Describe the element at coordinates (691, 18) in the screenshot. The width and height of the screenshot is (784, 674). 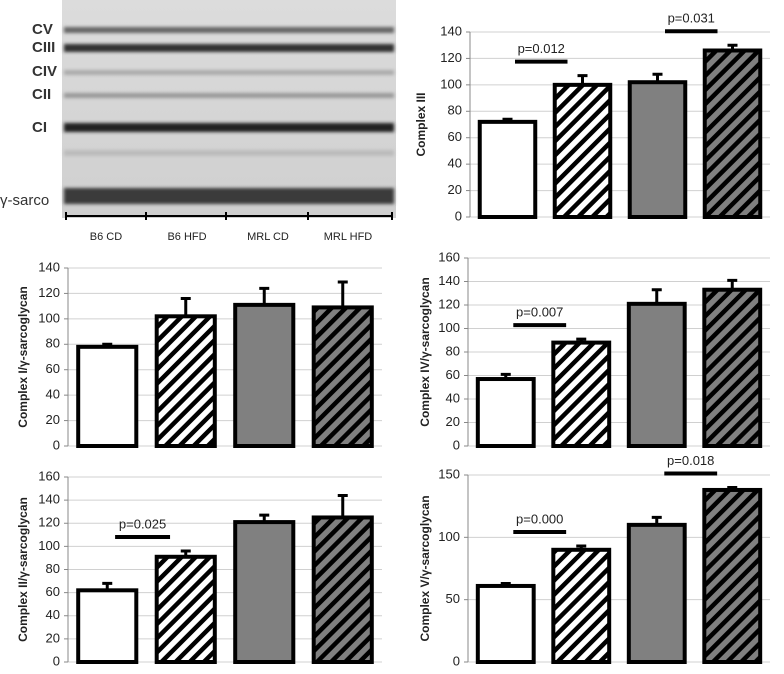
I see `significance-label: p=0.031` at that location.